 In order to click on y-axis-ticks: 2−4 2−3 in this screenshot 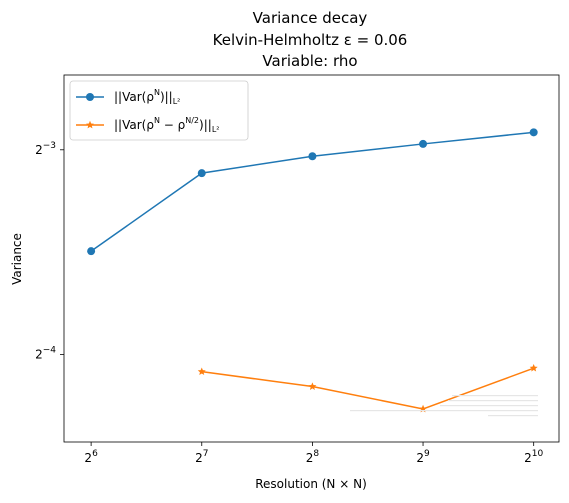, I will do `click(49, 251)`.